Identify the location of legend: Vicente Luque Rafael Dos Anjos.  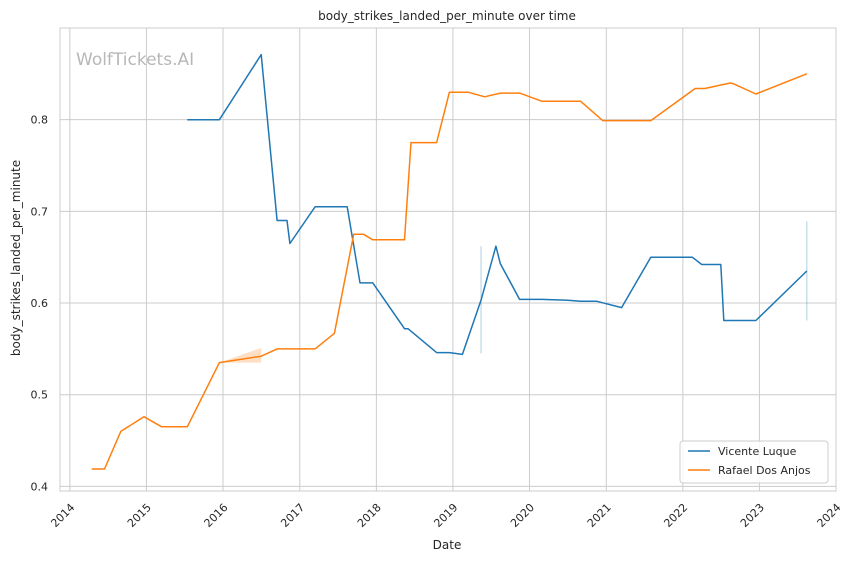
(754, 462).